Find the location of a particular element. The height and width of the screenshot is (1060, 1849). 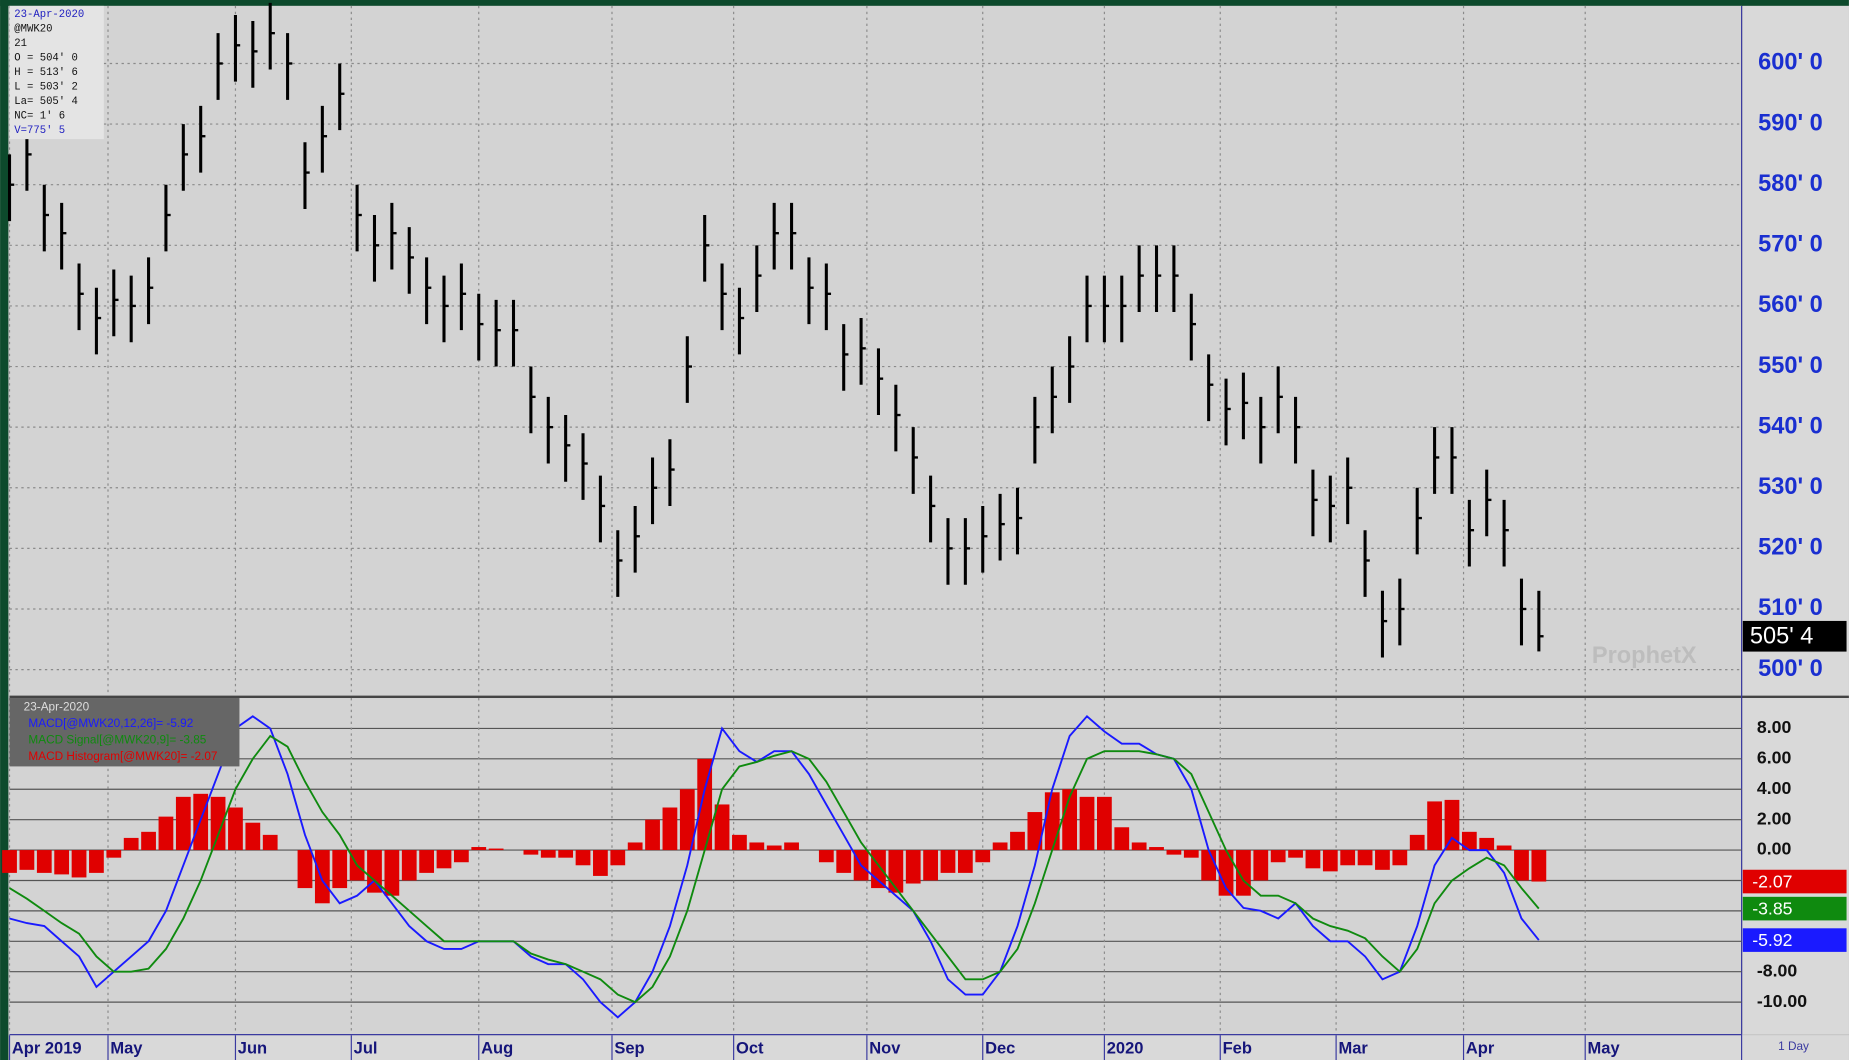

x-tick-label: Apr is located at coordinates (1480, 1049).